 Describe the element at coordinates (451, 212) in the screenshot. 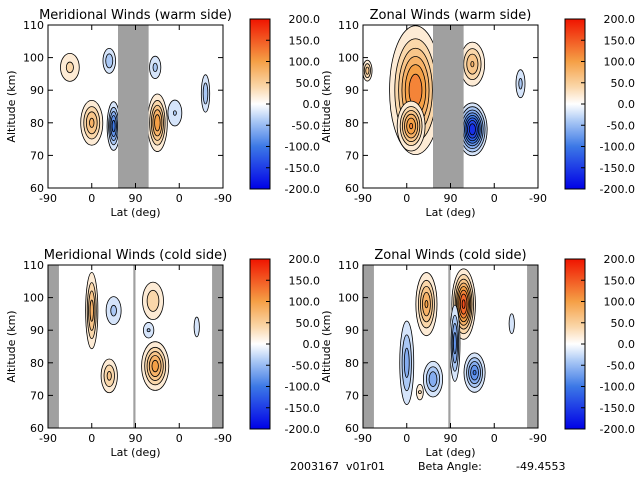

I see `x-axis-label: Lat (deg)` at that location.